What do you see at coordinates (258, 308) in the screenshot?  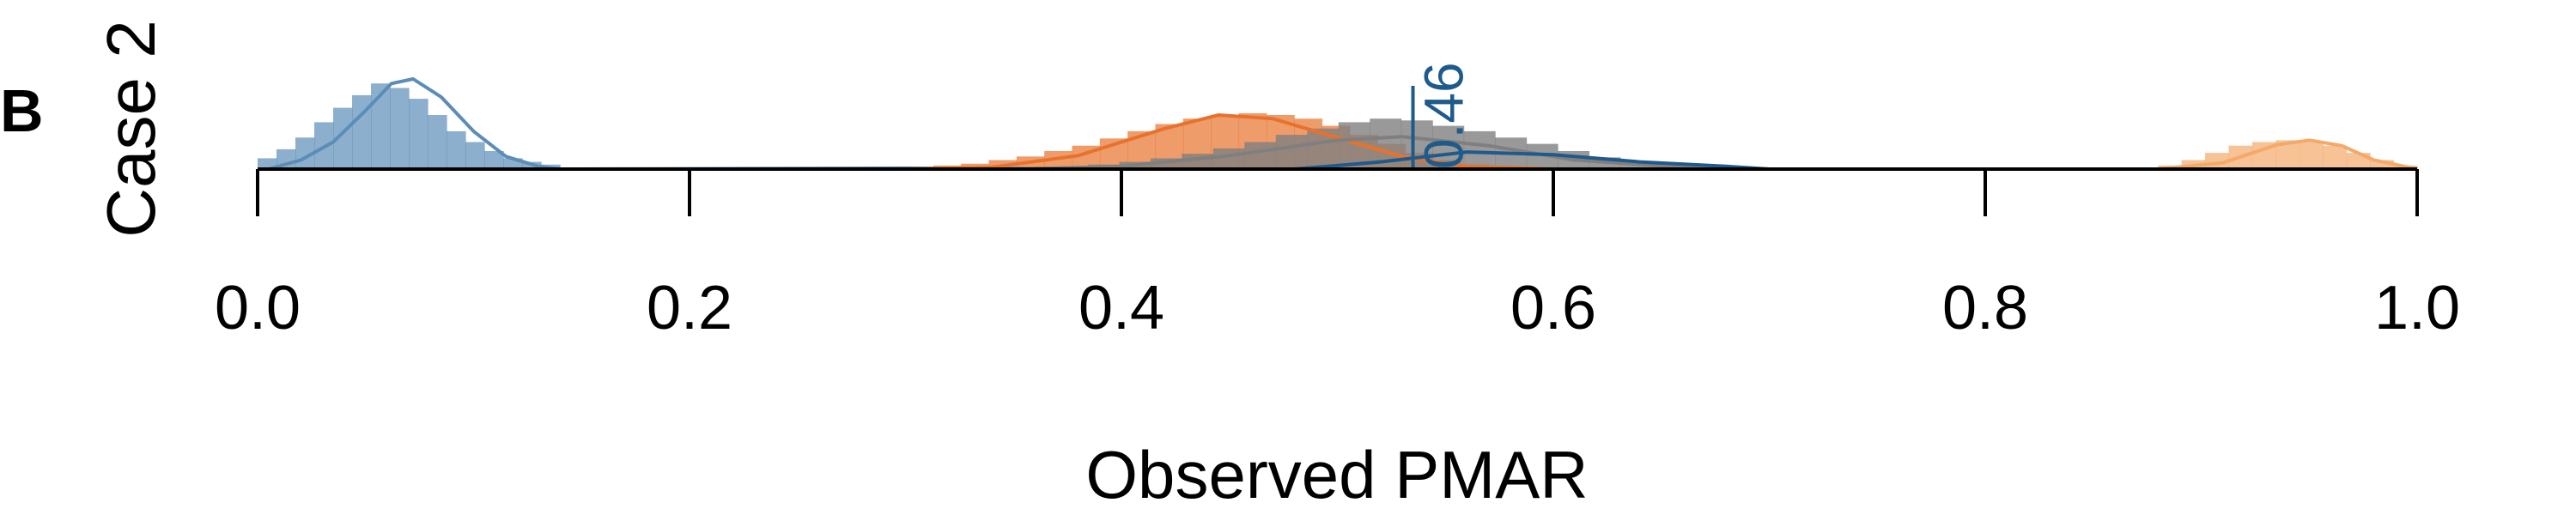 I see `x-tick-label: 0.0` at bounding box center [258, 308].